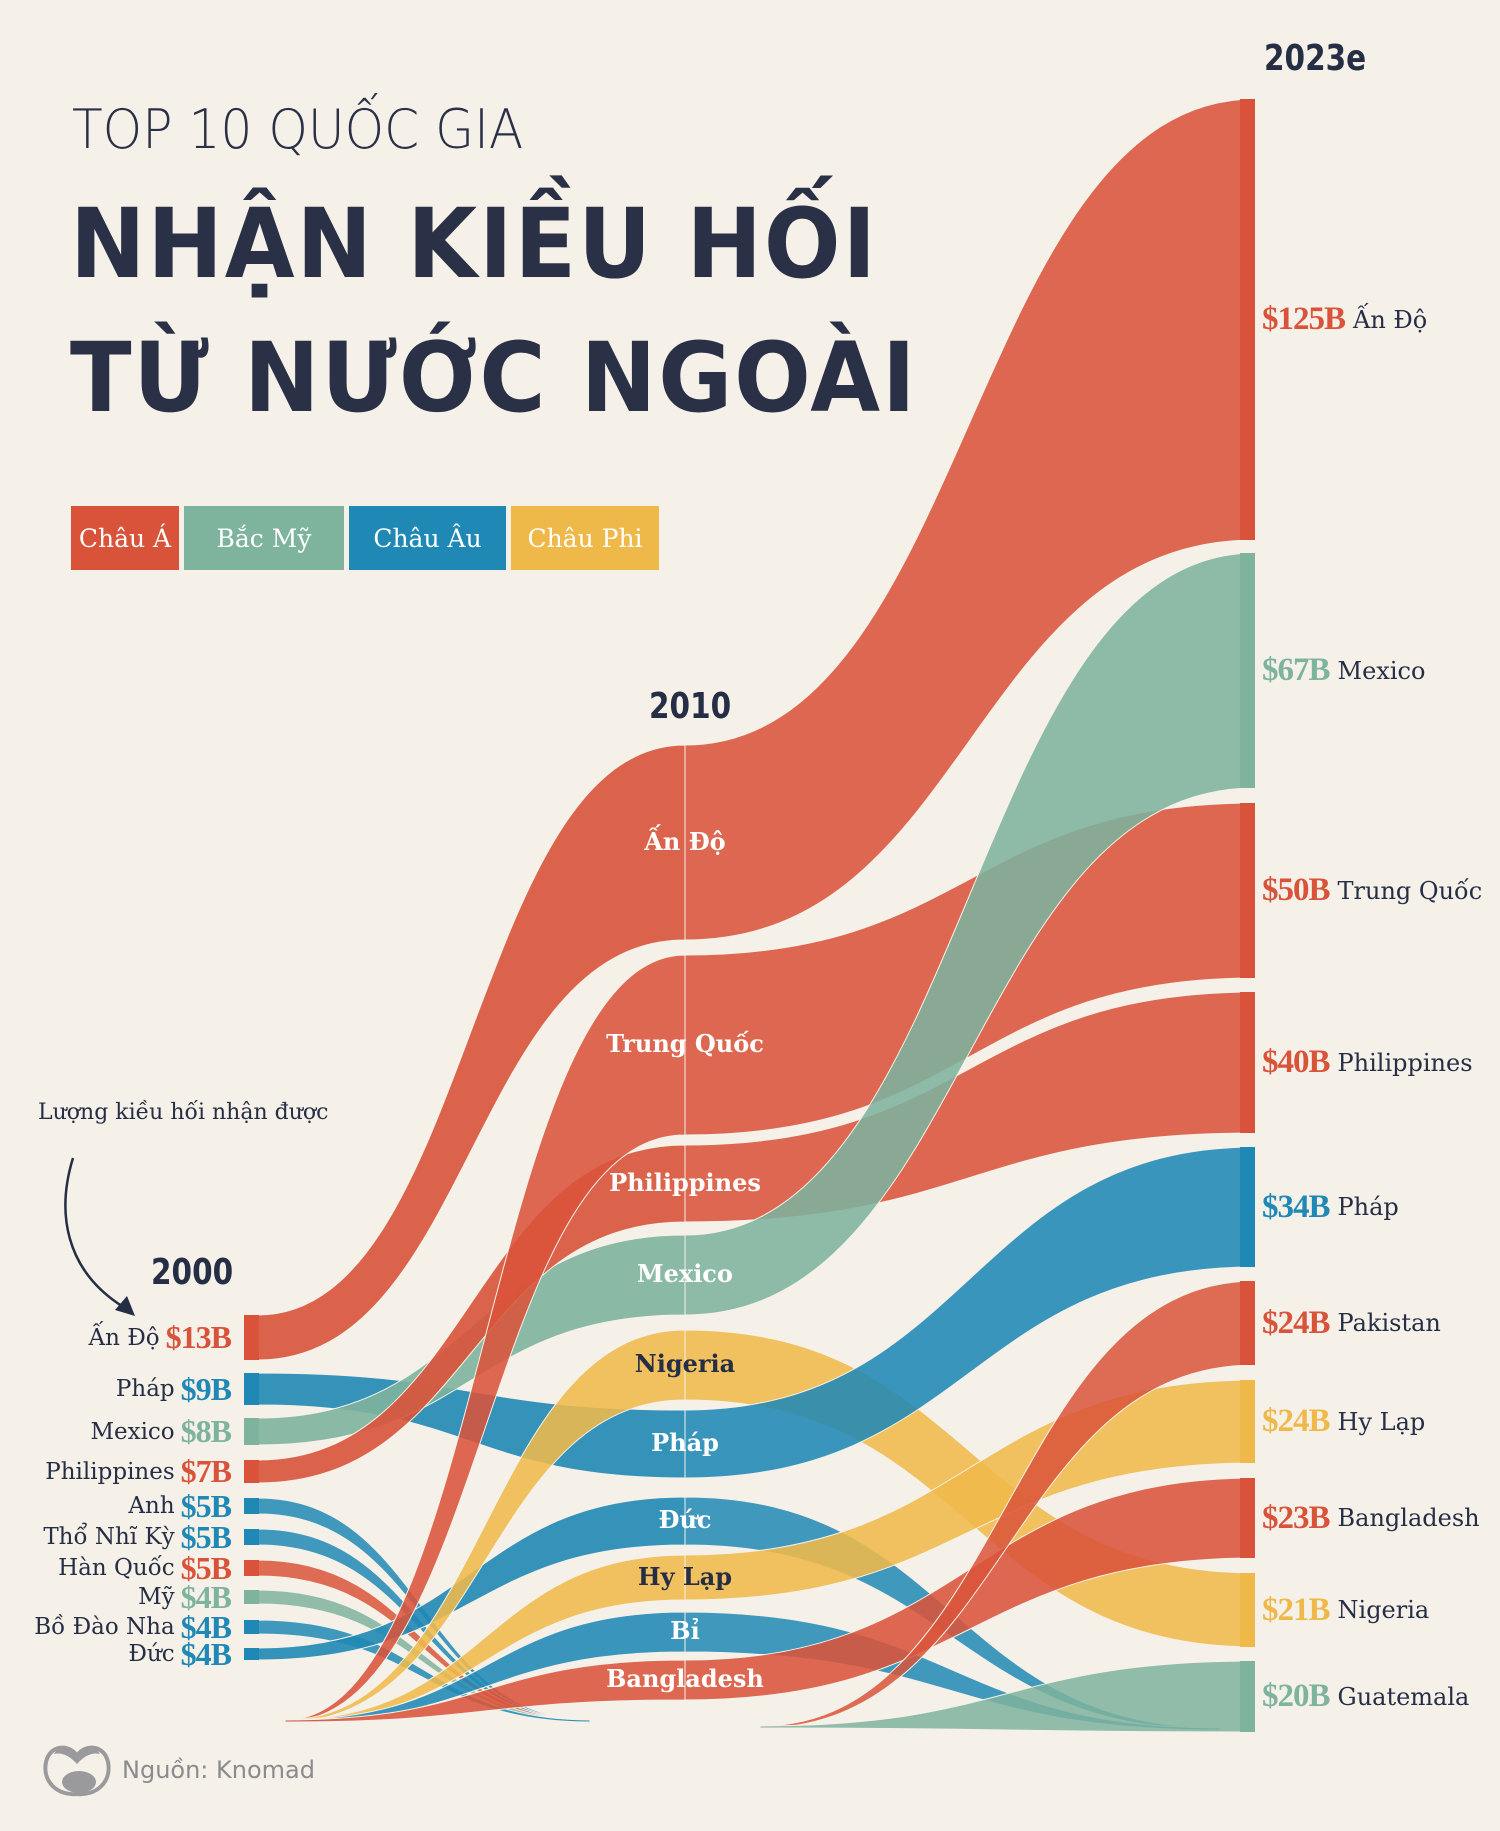  Describe the element at coordinates (1296, 1062) in the screenshot. I see `remittance-value: $40B` at that location.